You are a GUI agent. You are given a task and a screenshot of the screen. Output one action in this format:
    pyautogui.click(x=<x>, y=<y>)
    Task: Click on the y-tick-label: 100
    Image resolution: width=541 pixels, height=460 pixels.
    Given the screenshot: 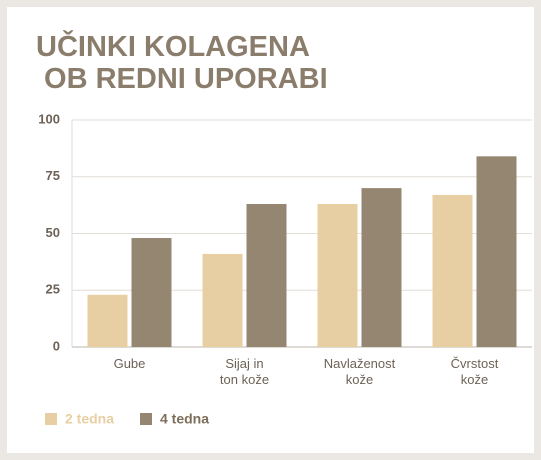 What is the action you would take?
    pyautogui.click(x=49, y=118)
    